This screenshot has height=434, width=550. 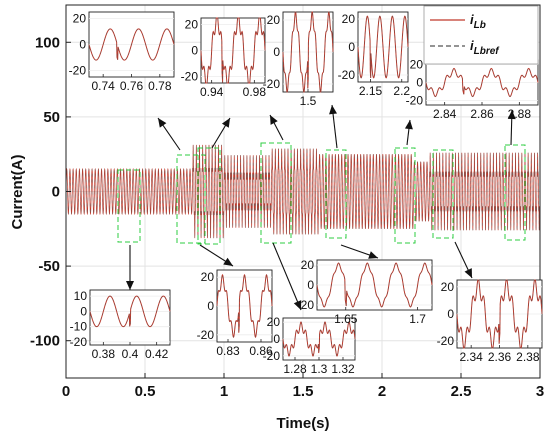 What do you see at coordinates (346, 319) in the screenshot?
I see `inset-x-tick-label: 1.65` at bounding box center [346, 319].